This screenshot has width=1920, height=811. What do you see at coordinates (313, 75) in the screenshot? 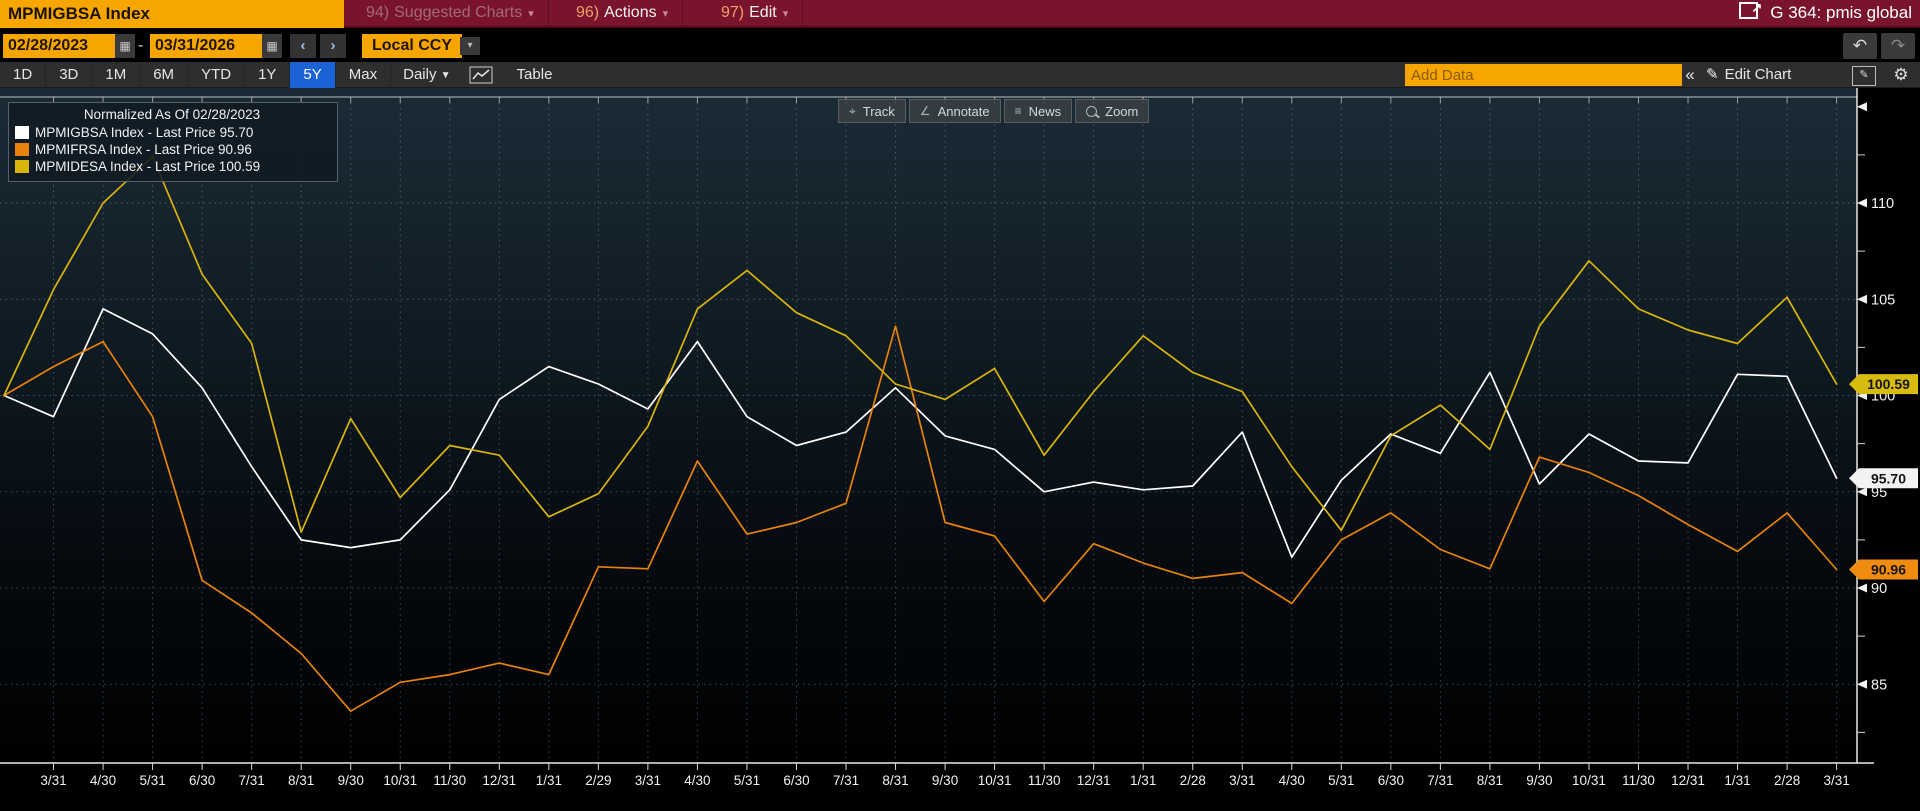
I see `period-button-5y: 5Y` at bounding box center [313, 75].